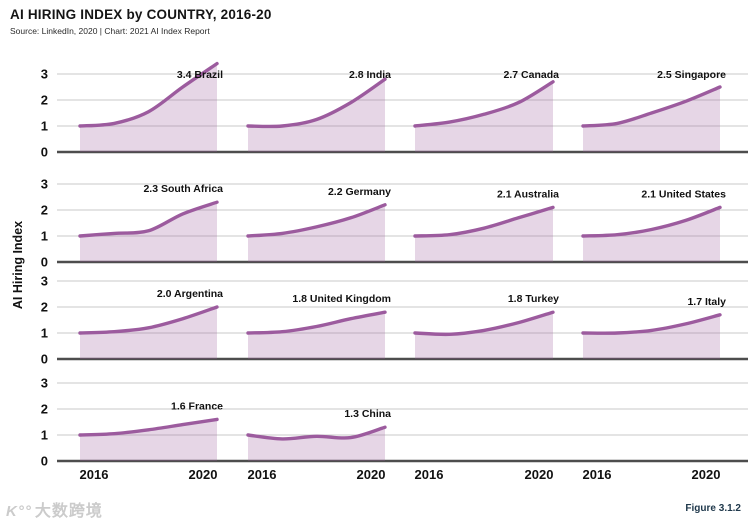 The height and width of the screenshot is (526, 751). I want to click on facet-india: 2.8 India, so click(318, 110).